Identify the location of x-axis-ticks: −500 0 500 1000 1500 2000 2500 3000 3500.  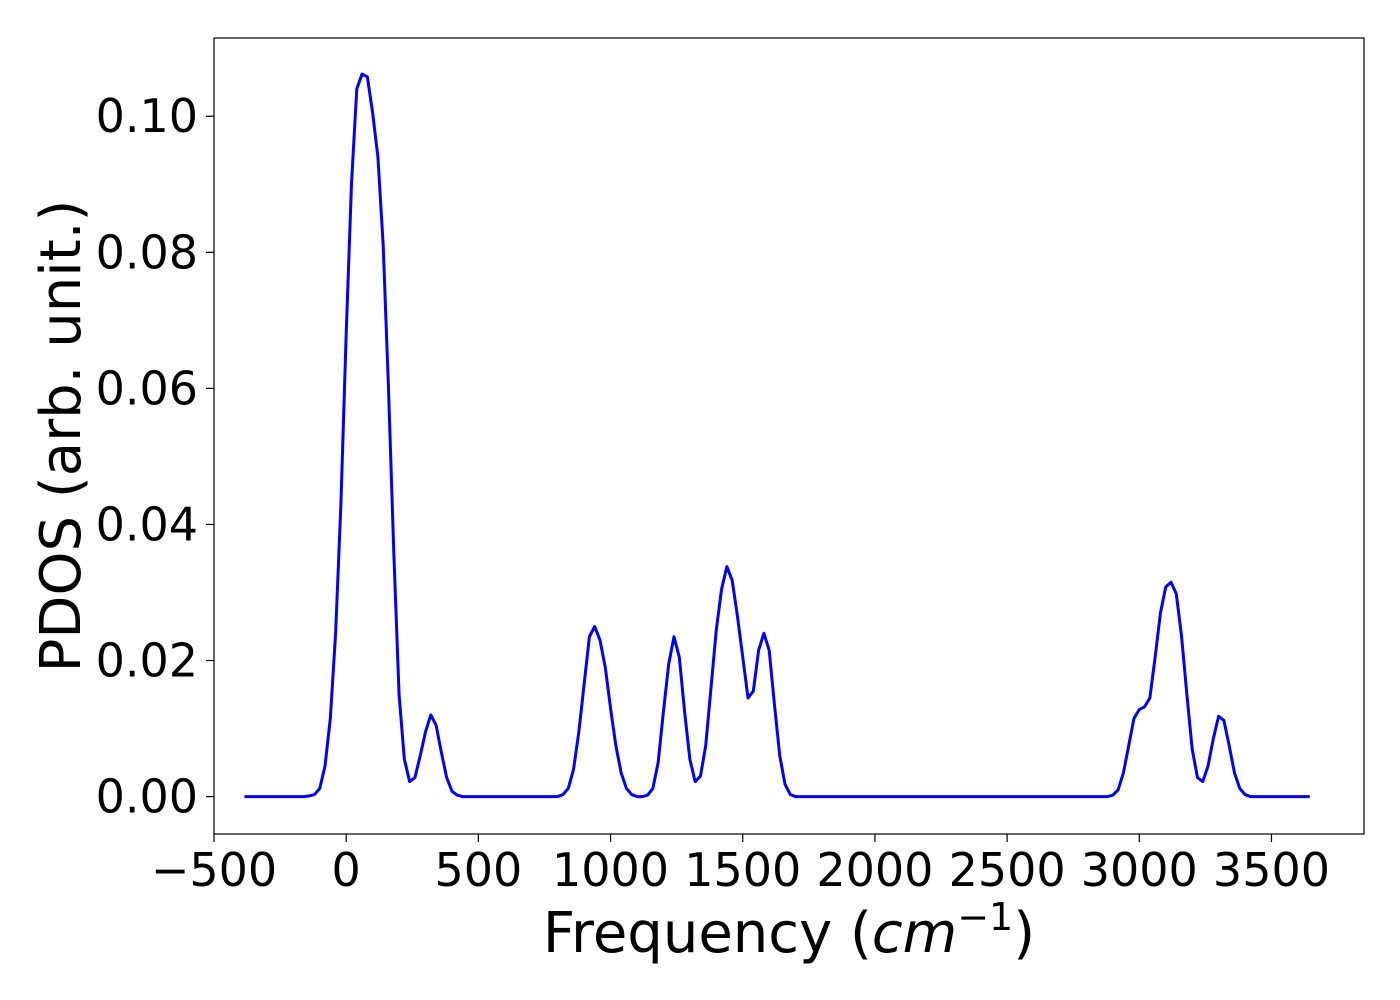
(740, 865).